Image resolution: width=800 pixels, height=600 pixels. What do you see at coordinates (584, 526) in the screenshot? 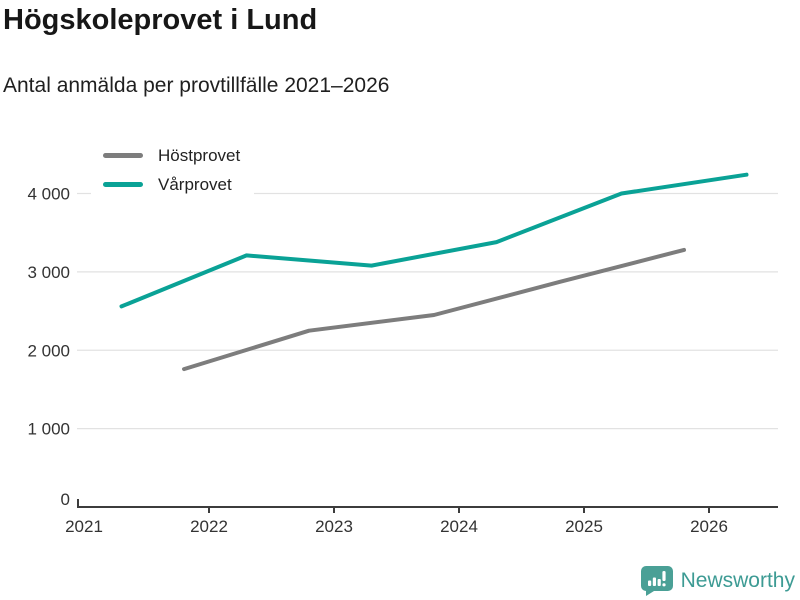
I see `x-tick-label-2025: 2025` at bounding box center [584, 526].